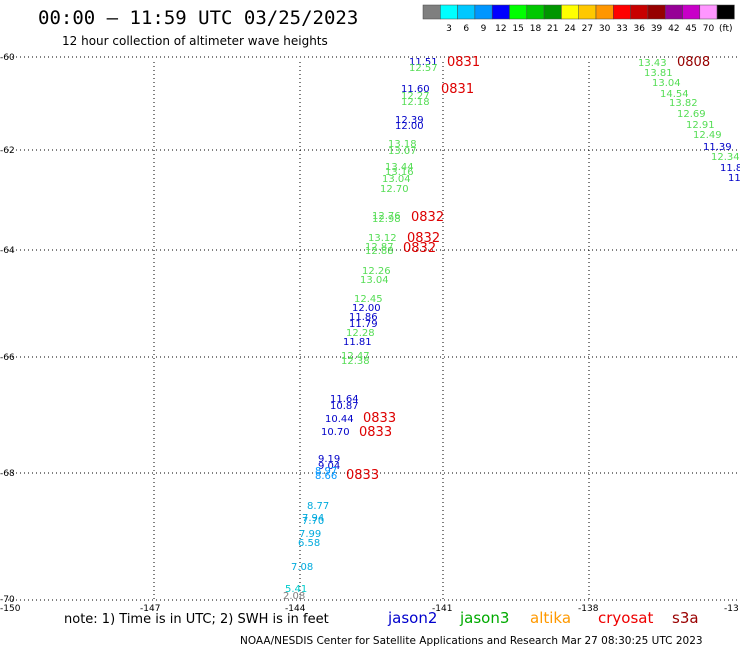 This screenshot has height=650, width=740. What do you see at coordinates (150, 609) in the screenshot?
I see `lon-tick-label: -147` at bounding box center [150, 609].